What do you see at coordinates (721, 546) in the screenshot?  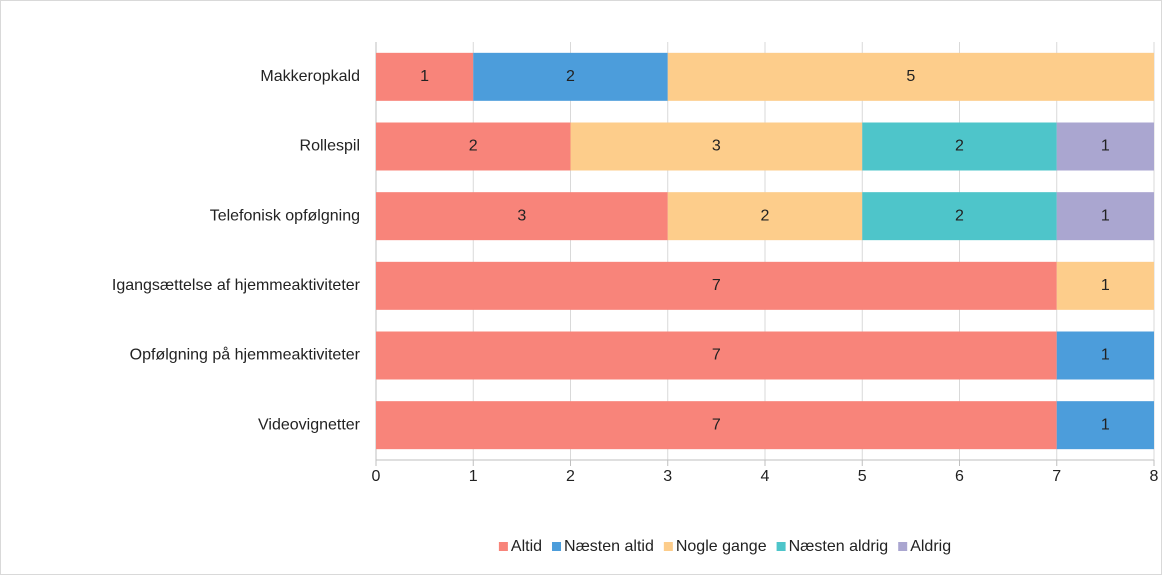 I see `legend-label: Nogle gange` at bounding box center [721, 546].